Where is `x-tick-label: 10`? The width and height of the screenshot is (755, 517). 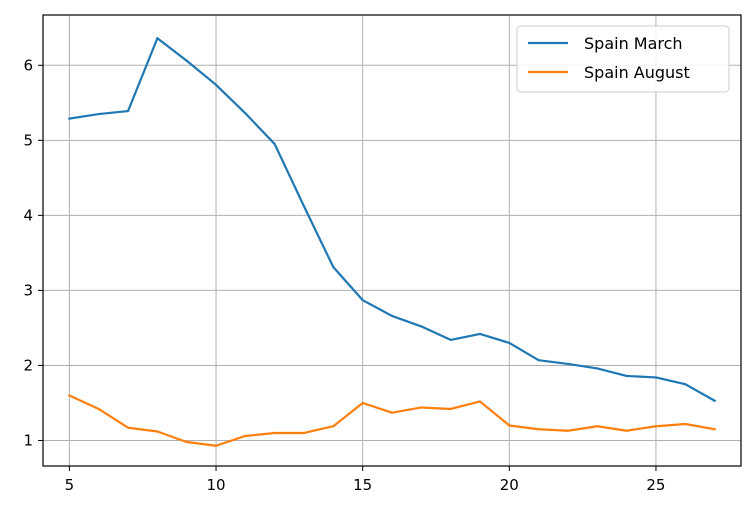
x-tick-label: 10 is located at coordinates (215, 485).